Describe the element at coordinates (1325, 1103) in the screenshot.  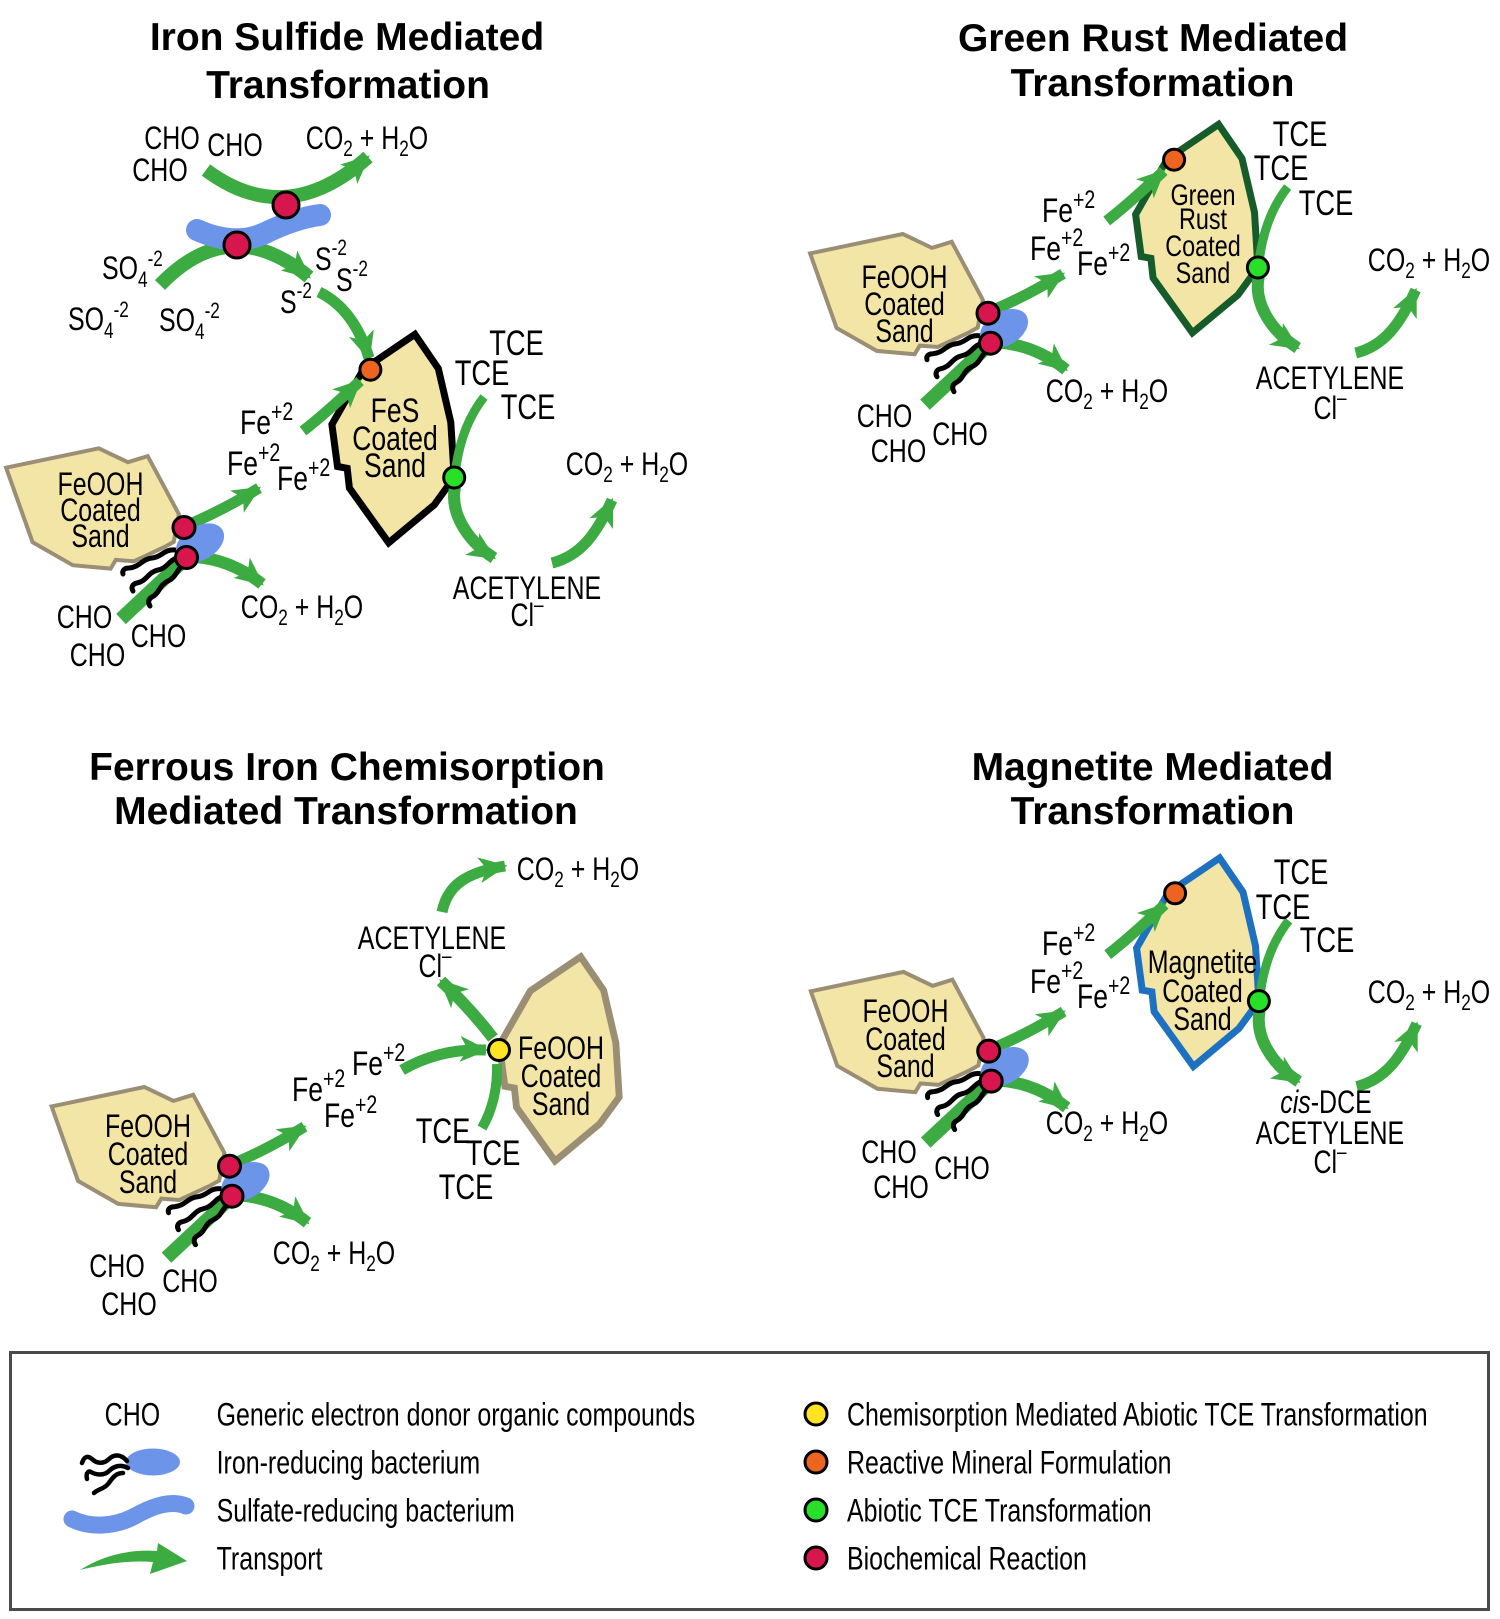
I see `svg-text: cis-DCE` at that location.